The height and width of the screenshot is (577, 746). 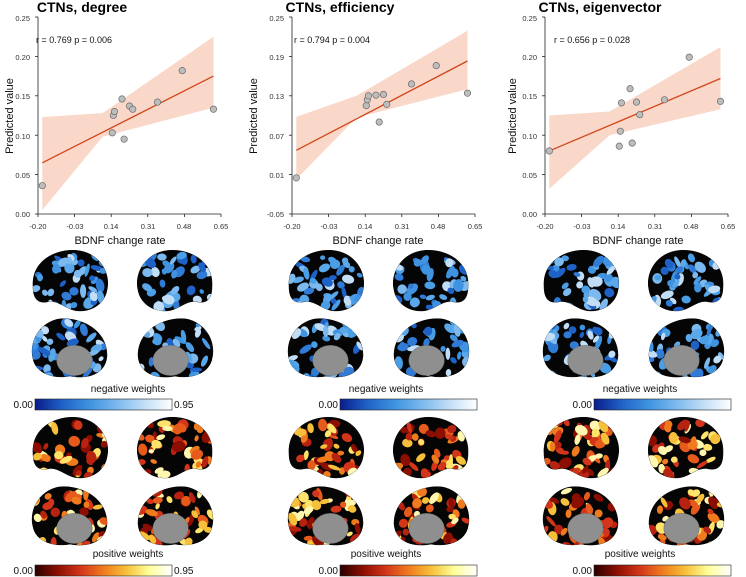 What do you see at coordinates (600, 7) in the screenshot?
I see `chart-title-eigenvector: CTNs, eigenvector` at bounding box center [600, 7].